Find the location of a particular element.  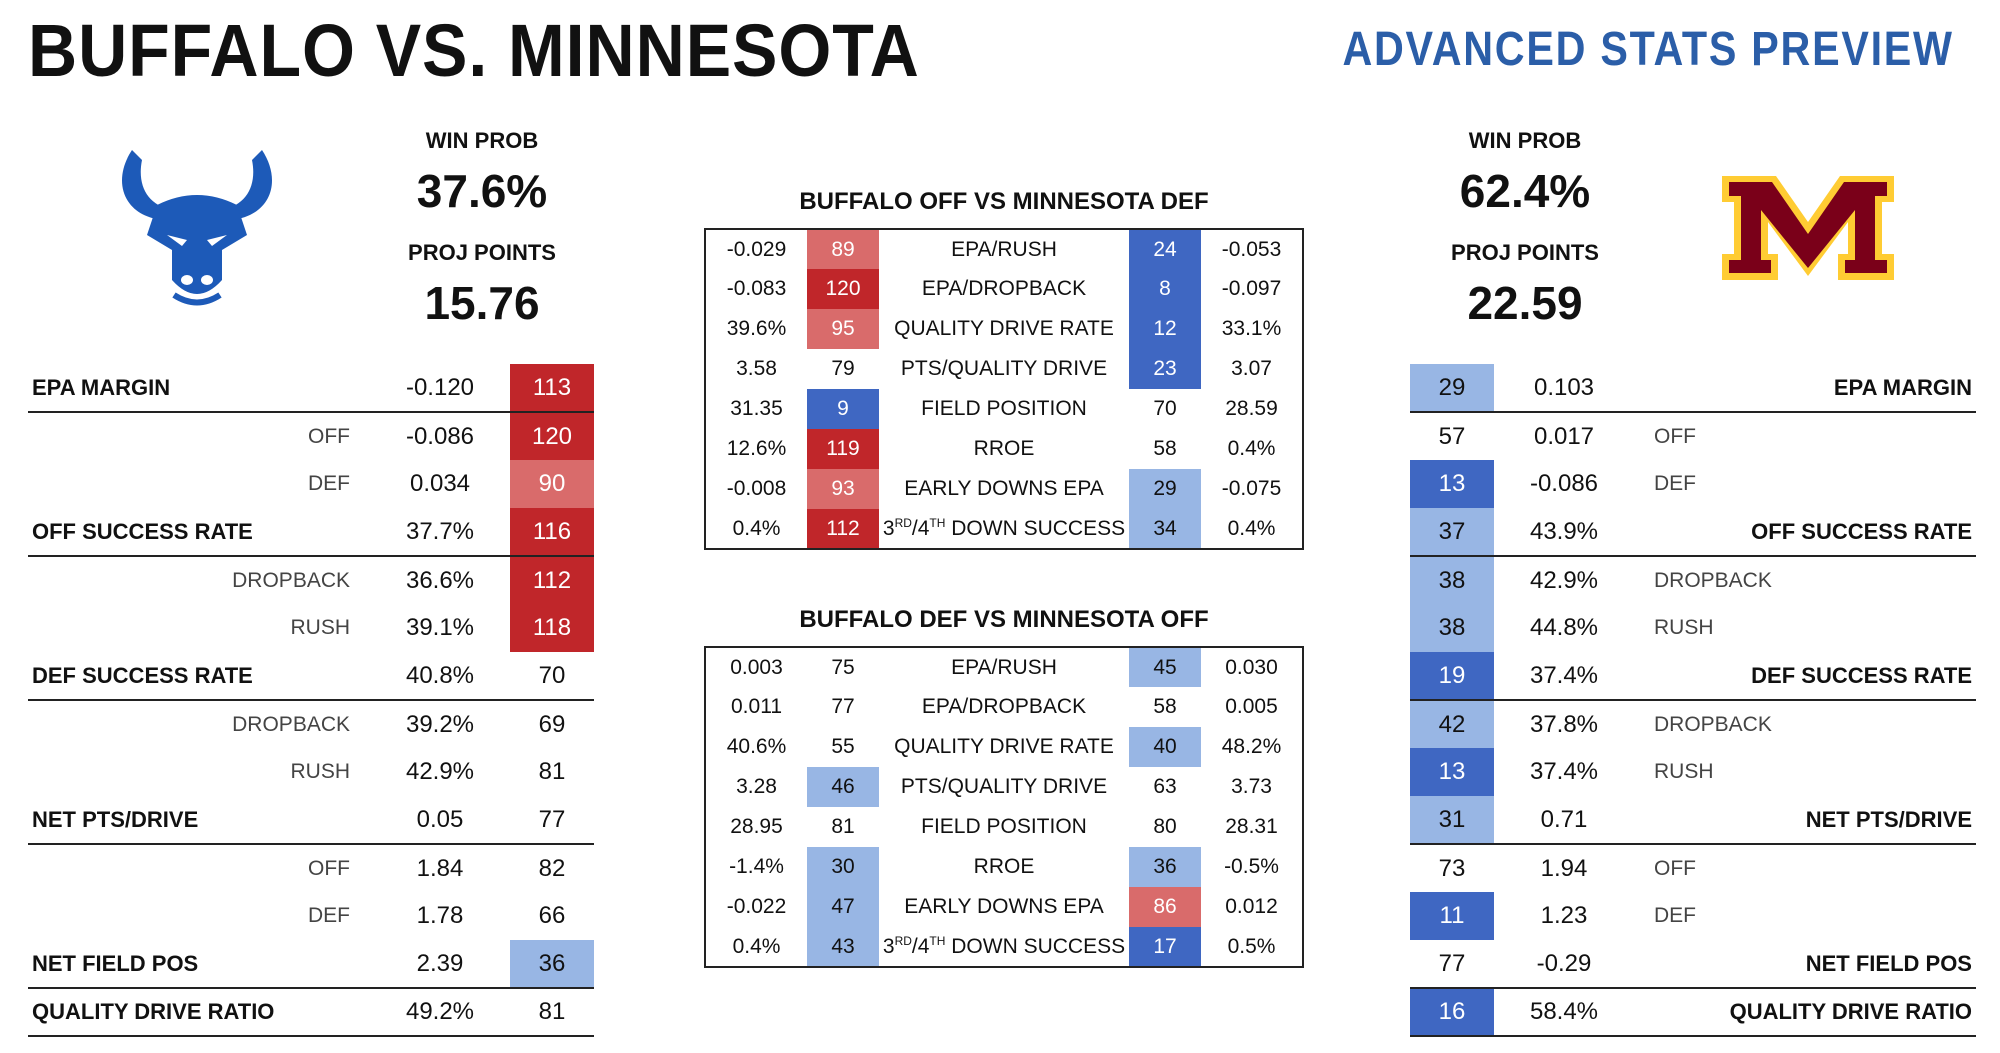

matchup-row: -0.022 47 EARLY DOWNS EPA 86 0.012 is located at coordinates (1004, 907).